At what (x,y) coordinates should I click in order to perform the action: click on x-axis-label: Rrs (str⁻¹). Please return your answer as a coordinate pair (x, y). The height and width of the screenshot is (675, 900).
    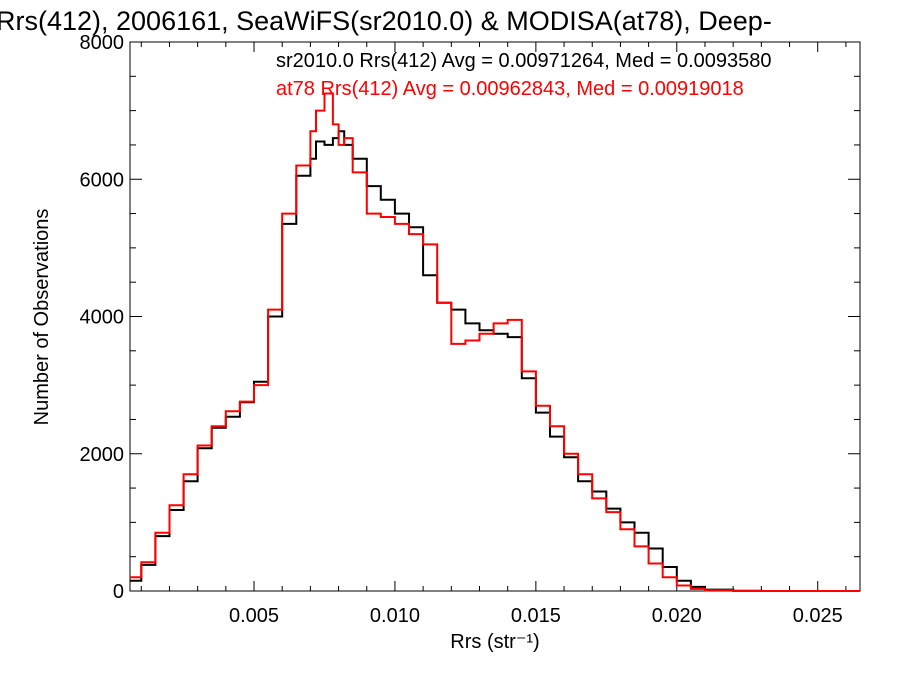
    Looking at the image, I should click on (494, 642).